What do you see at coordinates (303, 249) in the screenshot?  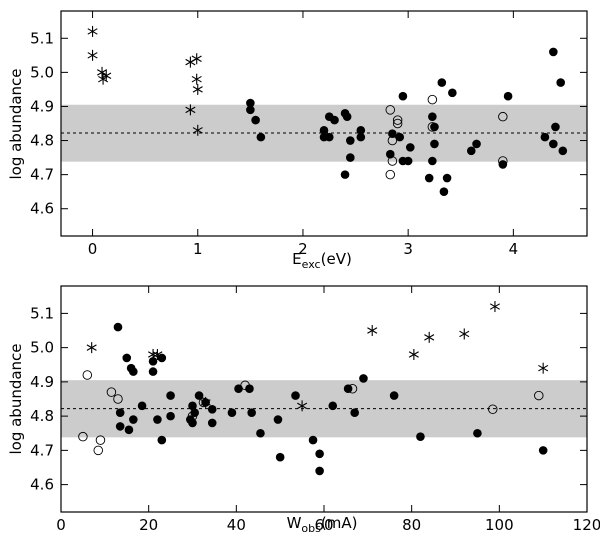 I see `x-tick-label: 2` at bounding box center [303, 249].